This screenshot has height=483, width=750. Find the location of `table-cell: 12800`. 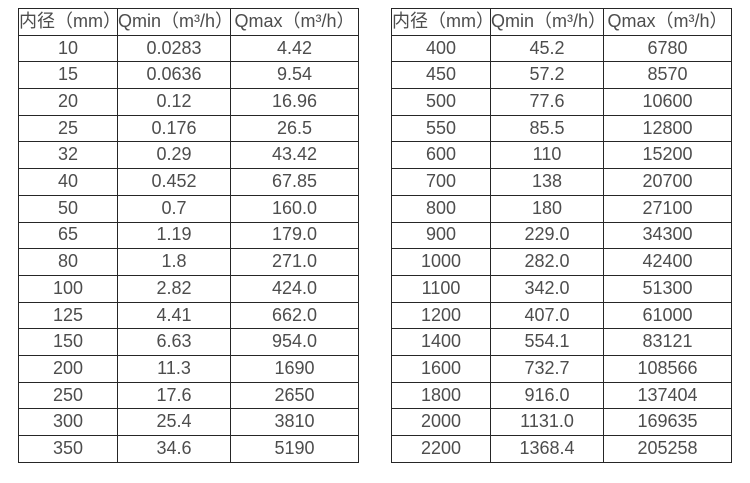

table-cell: 12800 is located at coordinates (667, 128).